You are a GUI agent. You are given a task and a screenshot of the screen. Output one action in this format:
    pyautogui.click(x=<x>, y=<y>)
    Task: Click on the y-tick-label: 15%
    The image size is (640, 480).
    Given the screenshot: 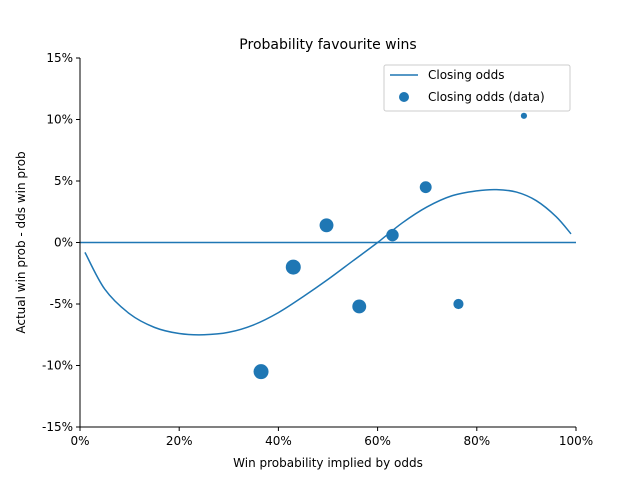 What is the action you would take?
    pyautogui.click(x=59, y=58)
    